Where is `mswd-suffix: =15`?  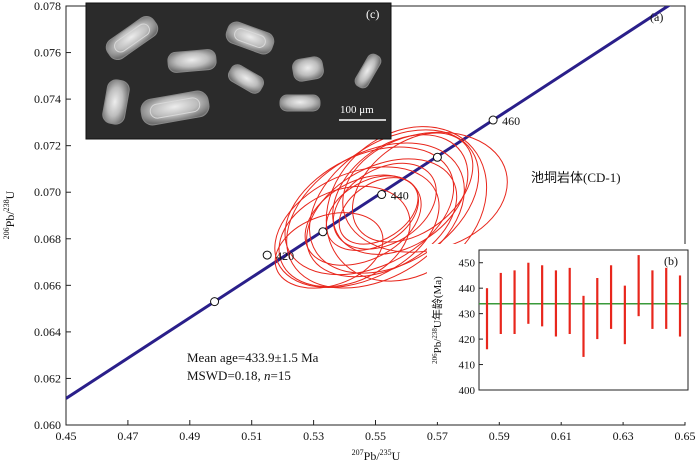
mswd-suffix: =15 is located at coordinates (281, 375).